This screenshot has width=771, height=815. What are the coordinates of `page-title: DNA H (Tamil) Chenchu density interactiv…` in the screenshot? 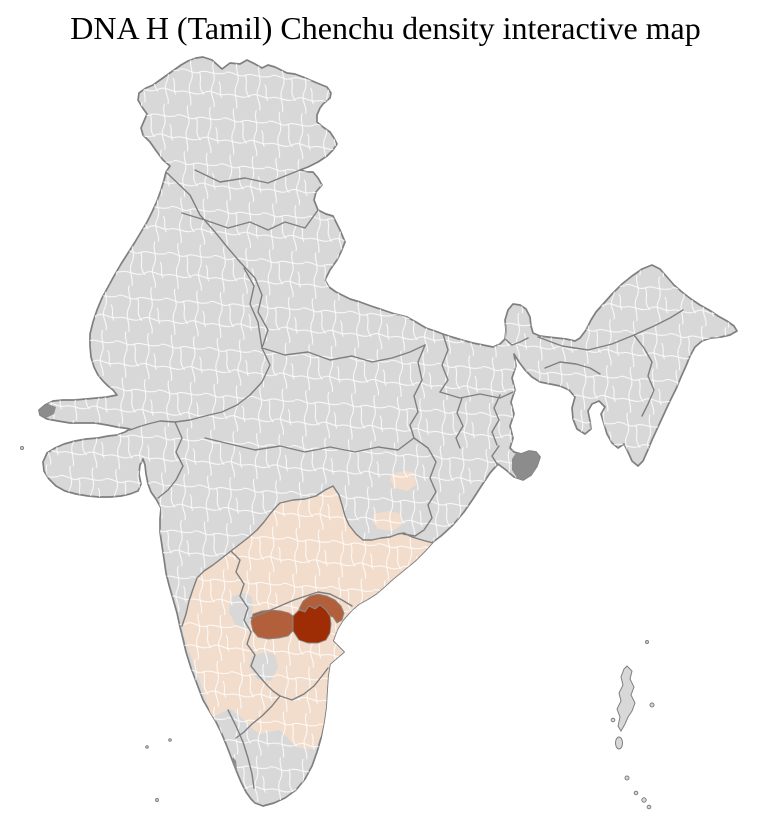 It's located at (385, 28).